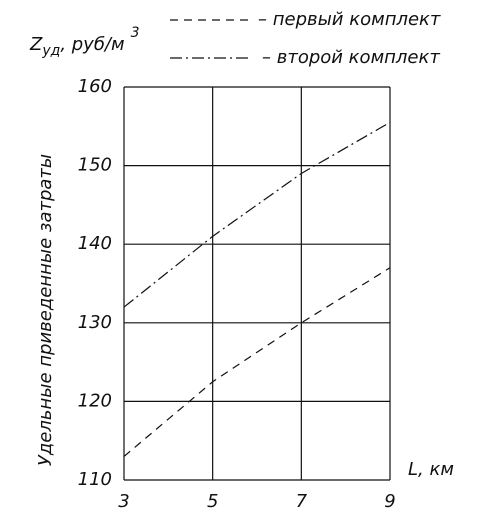 The height and width of the screenshot is (527, 477). I want to click on y-unit-label: Zуд, руб/м 3, so click(84, 42).